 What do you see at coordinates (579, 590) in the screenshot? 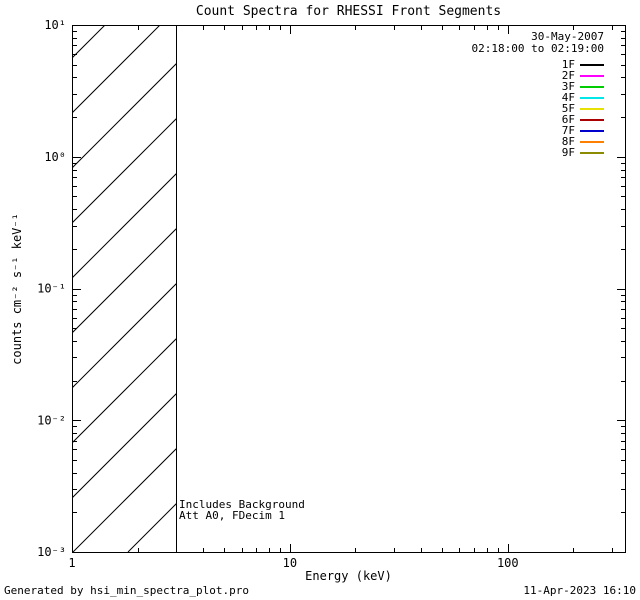
I see `footer-datetime: 11-Apr-2023 16:10` at bounding box center [579, 590].